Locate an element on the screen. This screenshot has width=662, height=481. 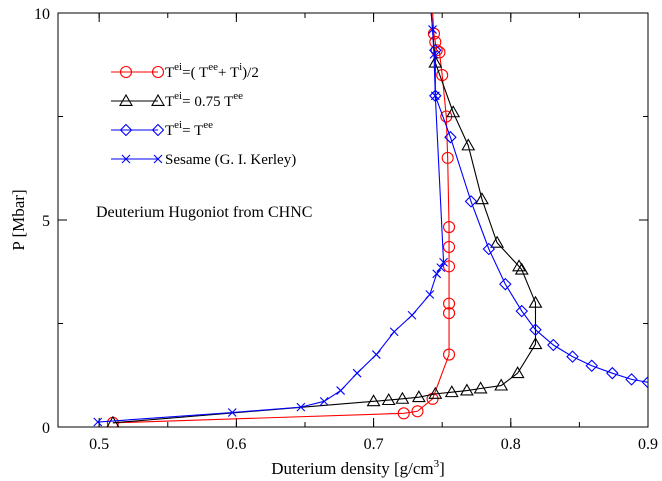
legend-item: Sesame (G. I. Kerley) is located at coordinates (203, 160).